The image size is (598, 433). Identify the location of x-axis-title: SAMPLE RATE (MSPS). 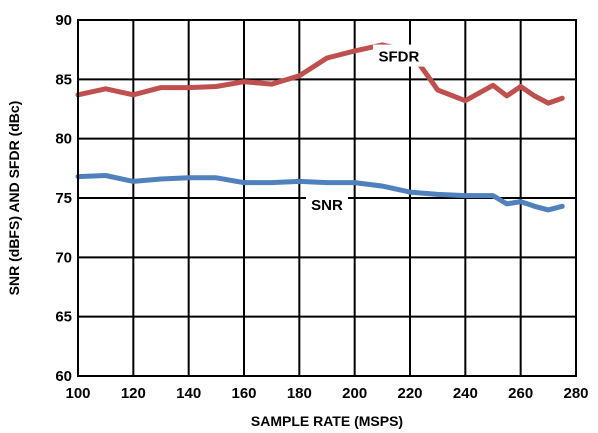
(327, 421).